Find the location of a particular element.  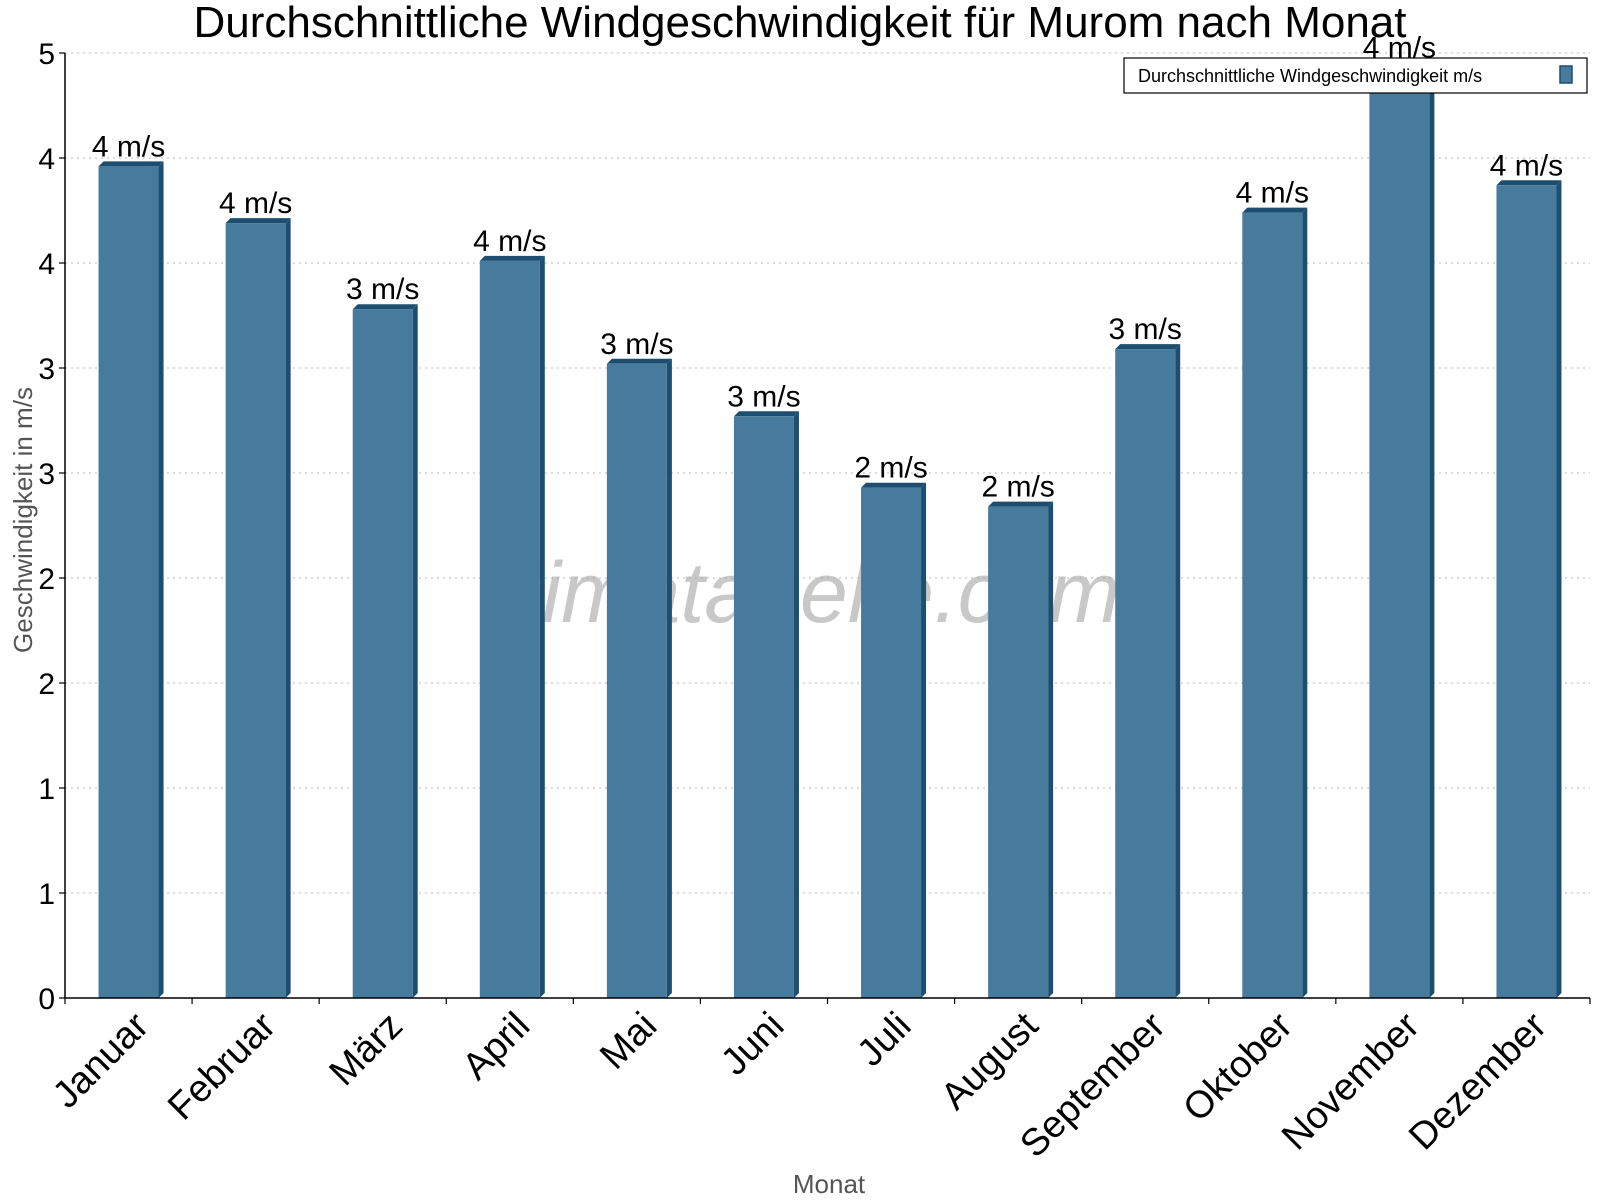

x-tick-label: November is located at coordinates (1351, 1081).